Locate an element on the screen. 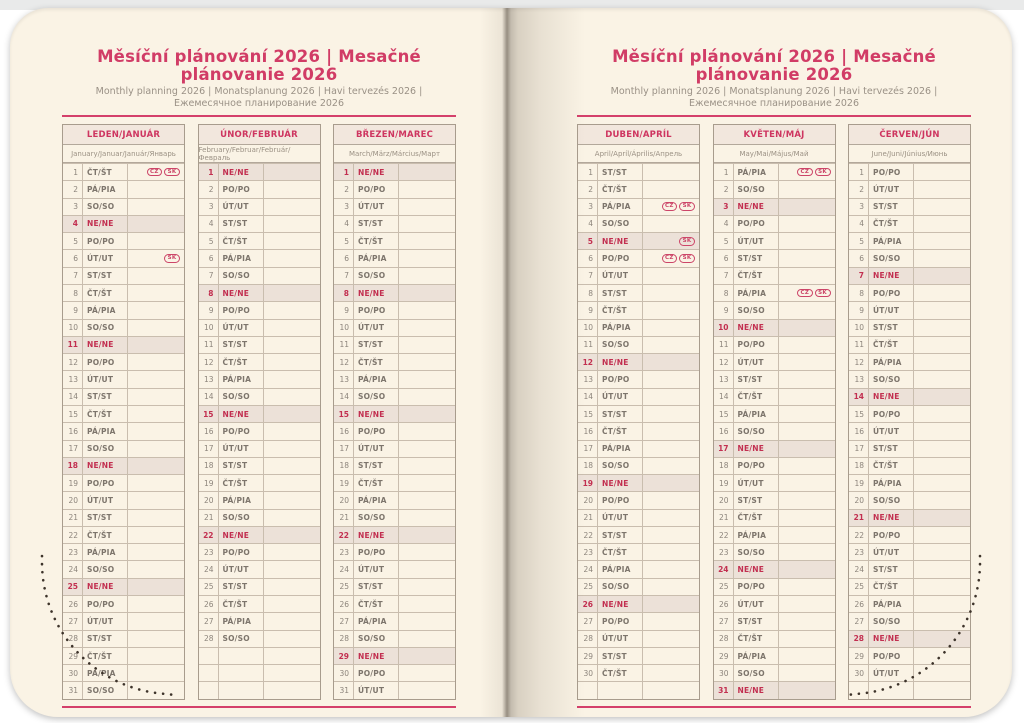 The width and height of the screenshot is (1024, 723). day-row: 5 ČT/ŠT is located at coordinates (259, 241).